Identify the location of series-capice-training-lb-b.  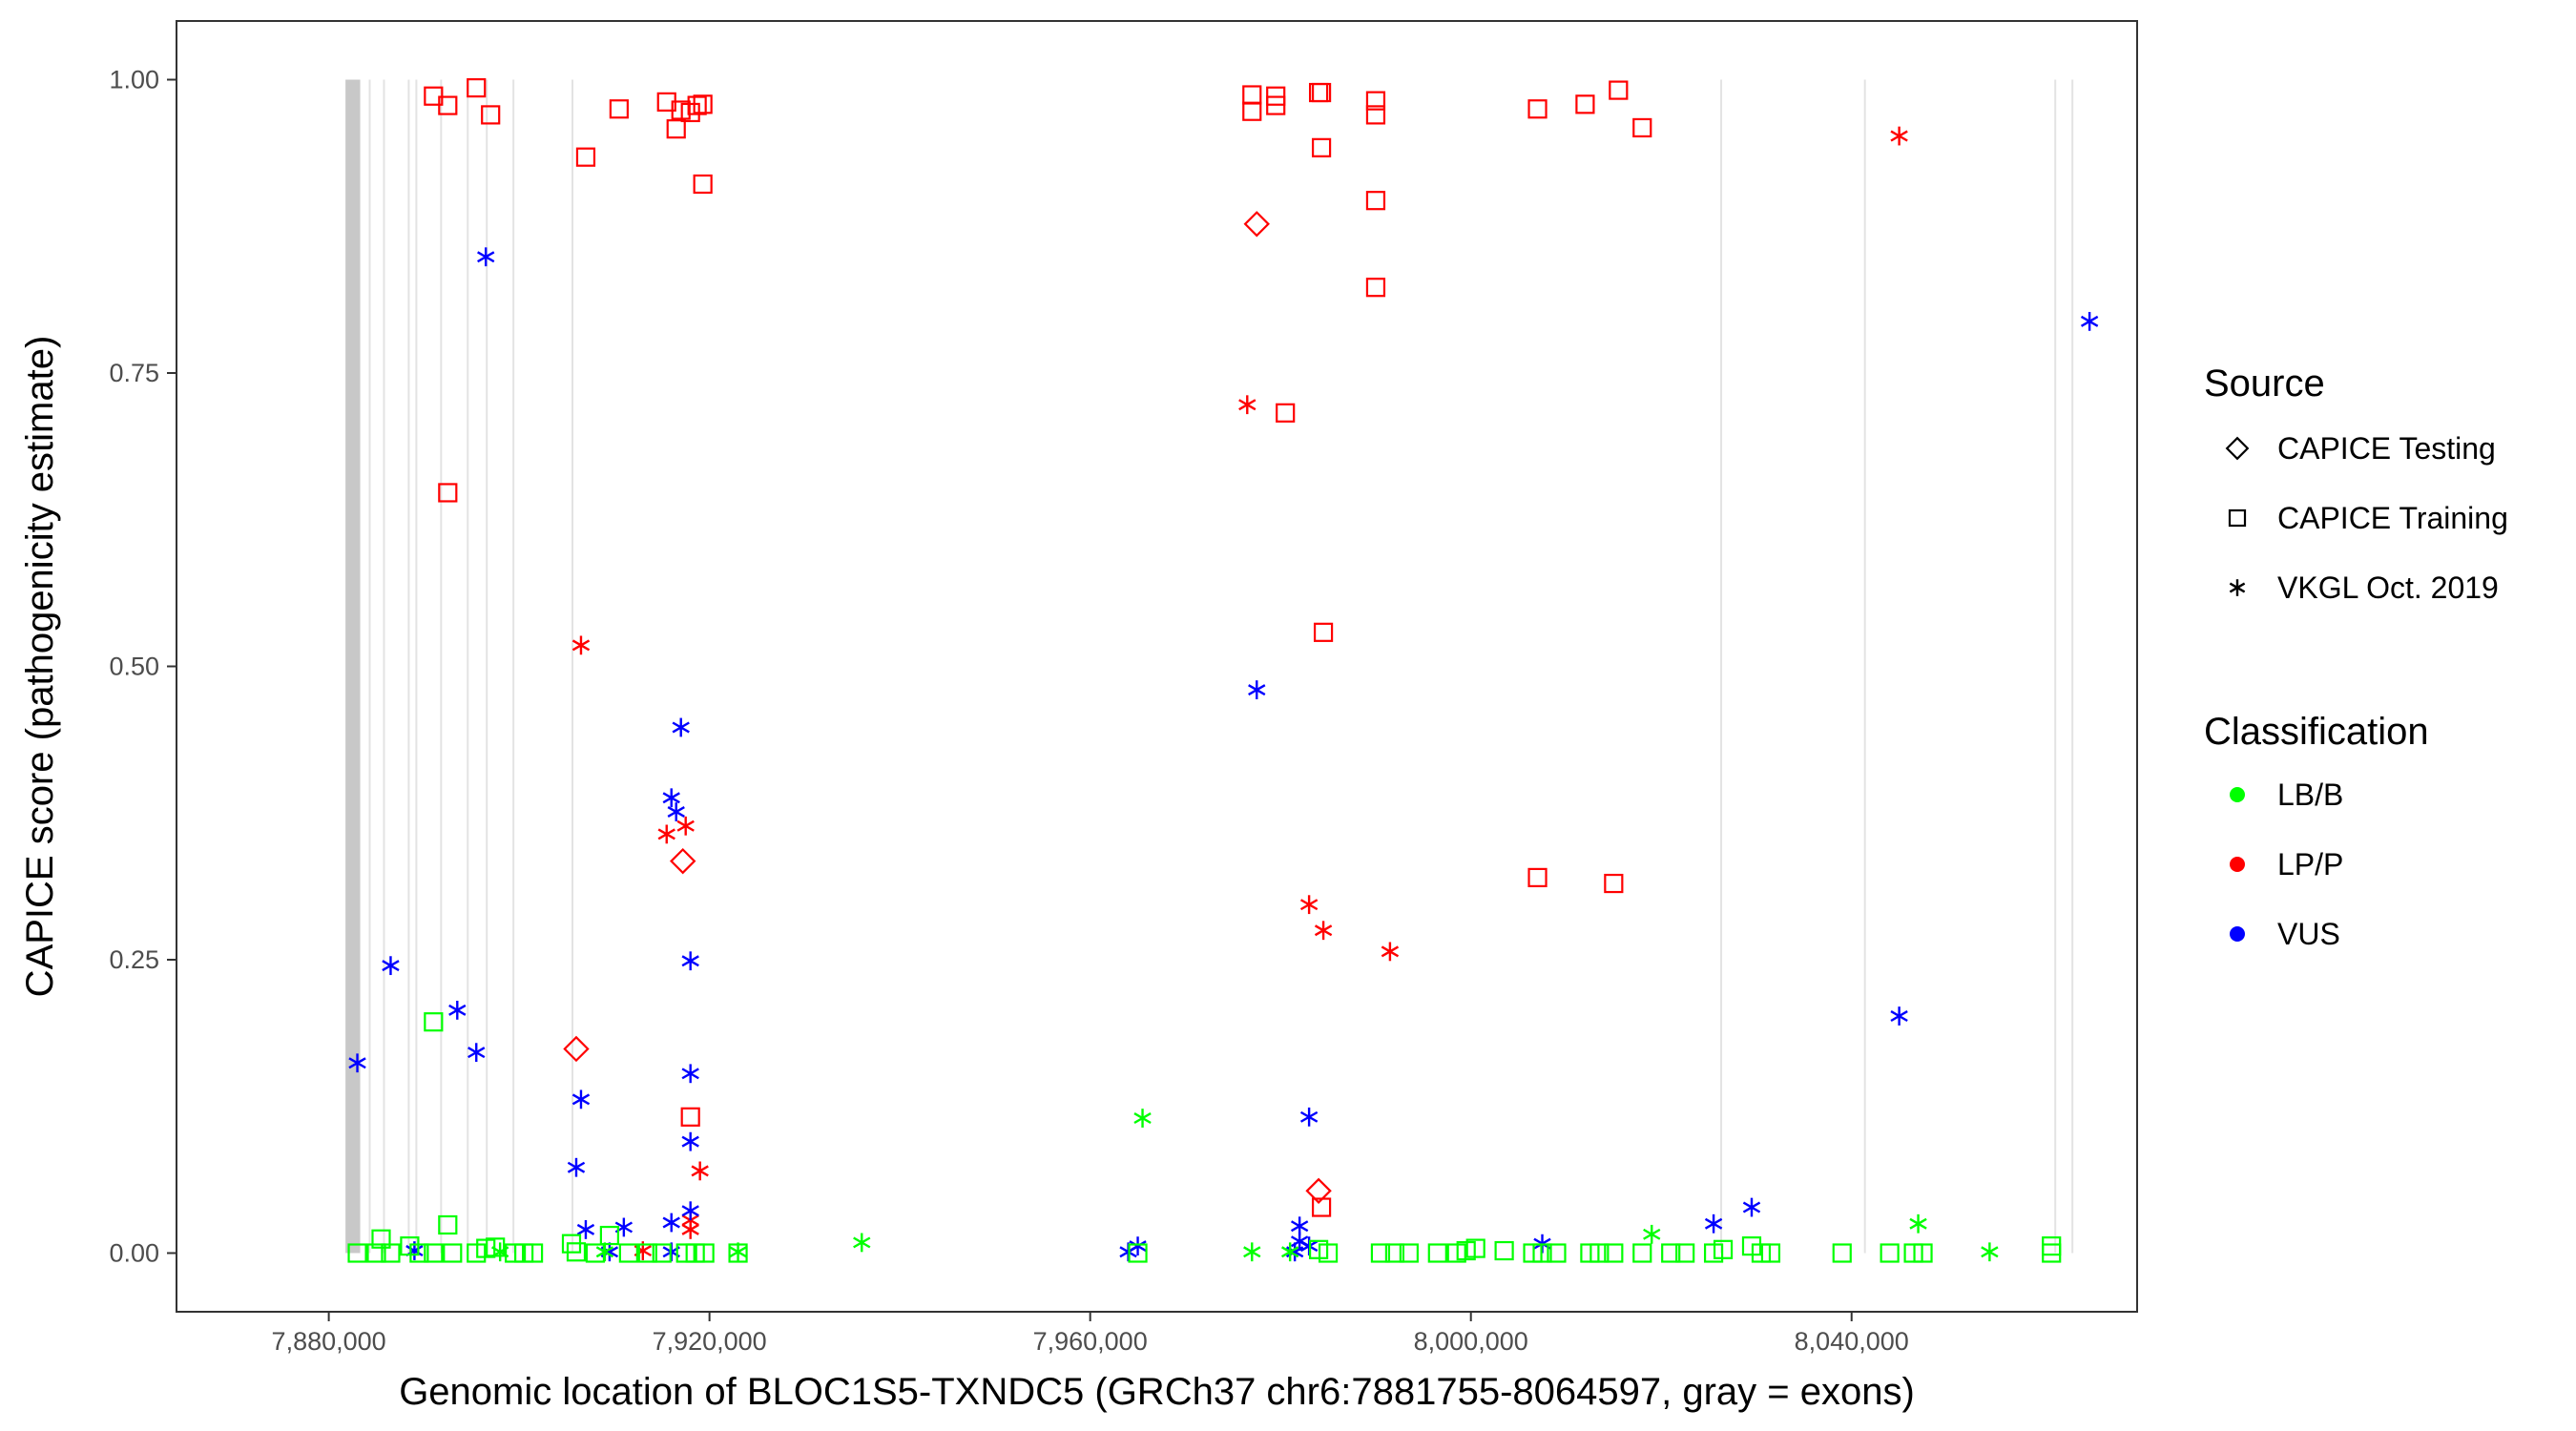
(1204, 1137).